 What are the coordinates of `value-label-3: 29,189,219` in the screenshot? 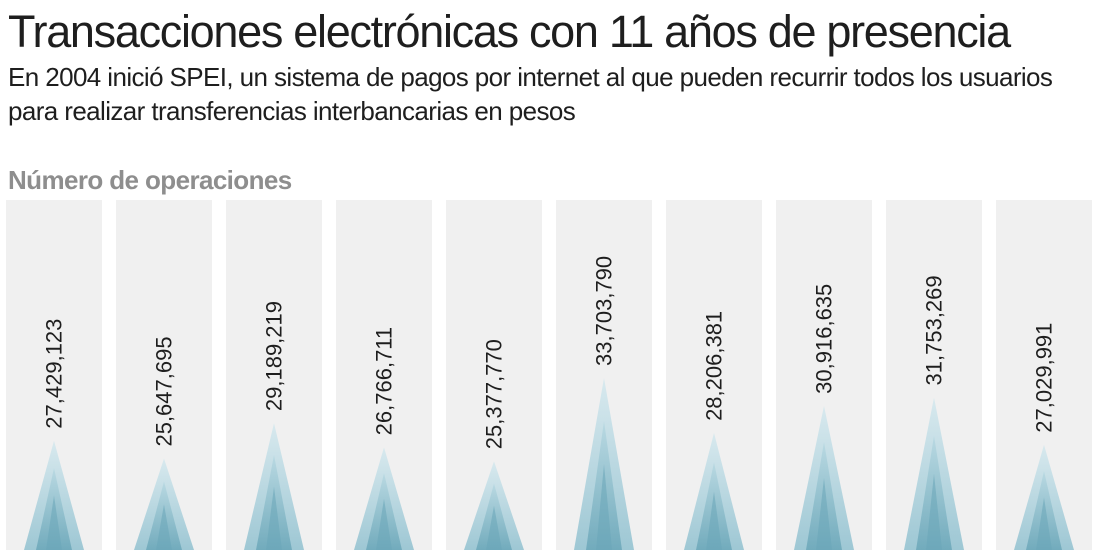 It's located at (274, 356).